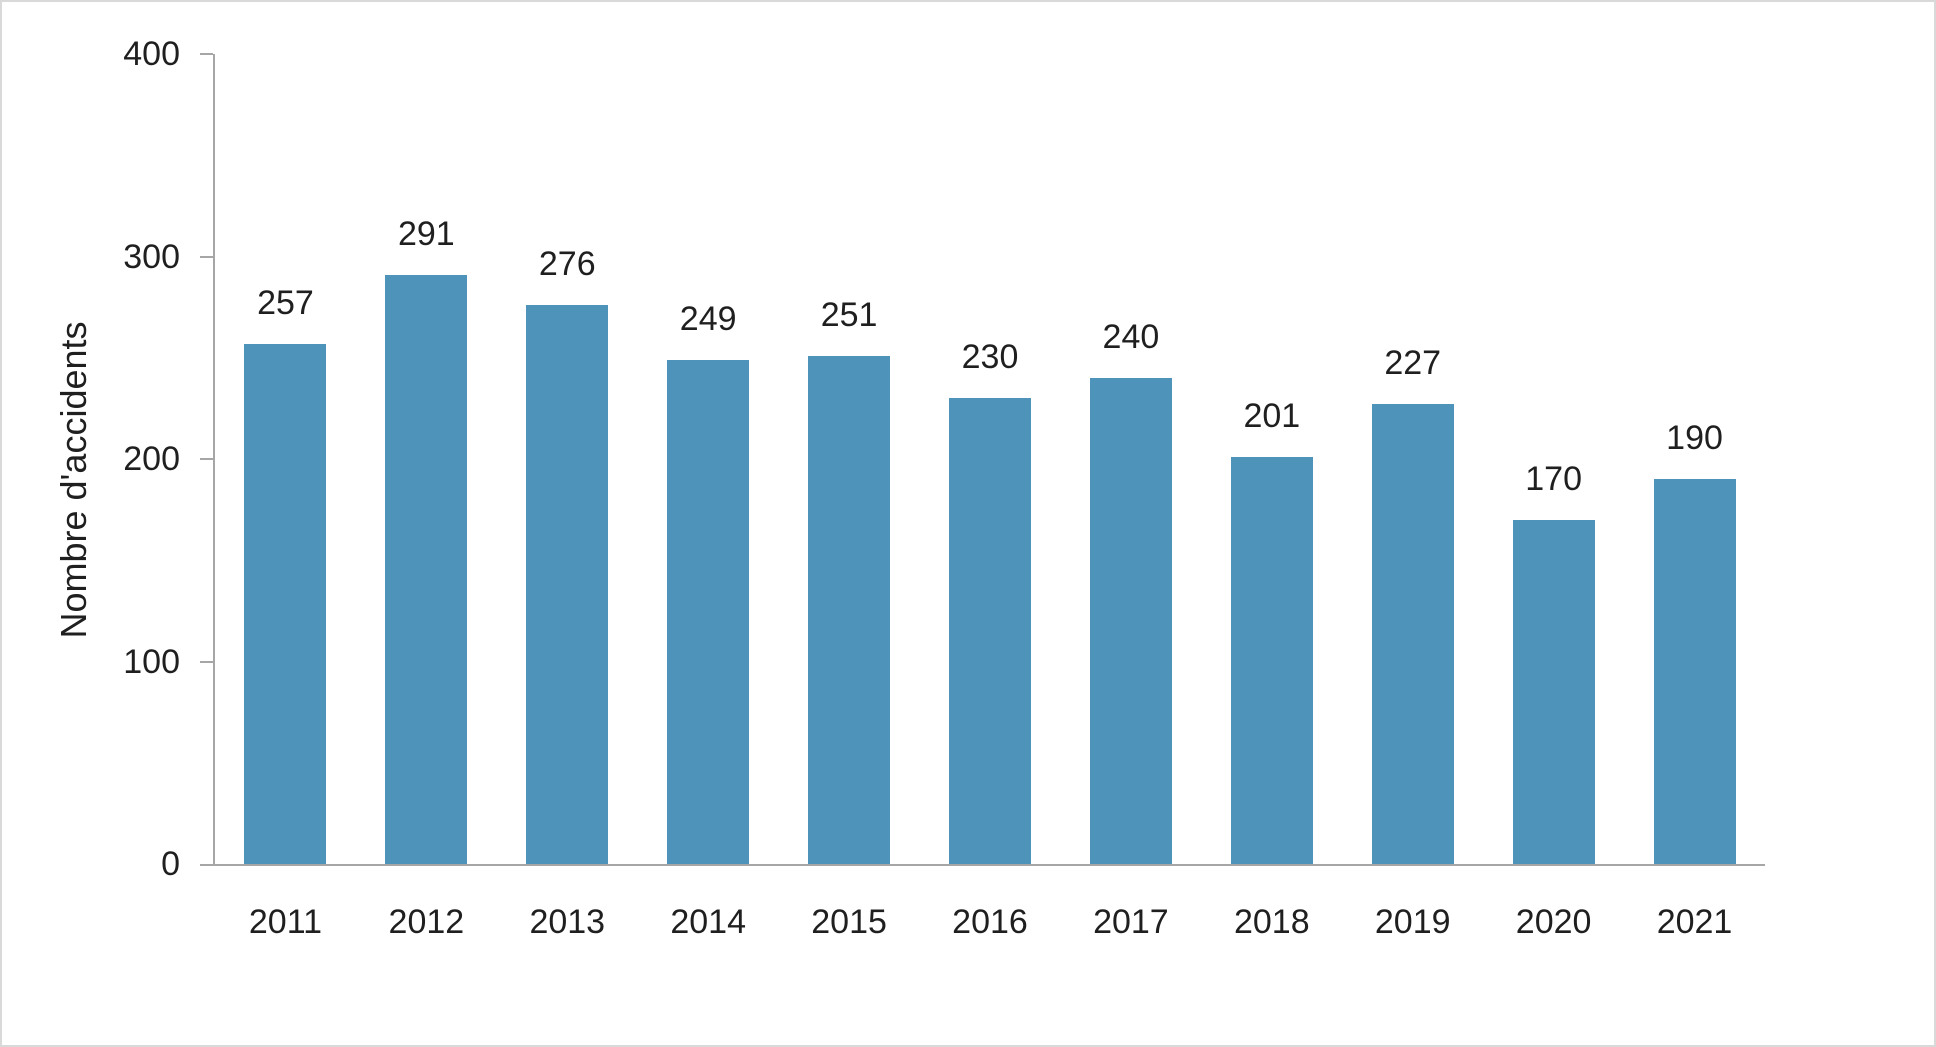 The height and width of the screenshot is (1047, 1936). What do you see at coordinates (567, 264) in the screenshot?
I see `data-label-2013: 276` at bounding box center [567, 264].